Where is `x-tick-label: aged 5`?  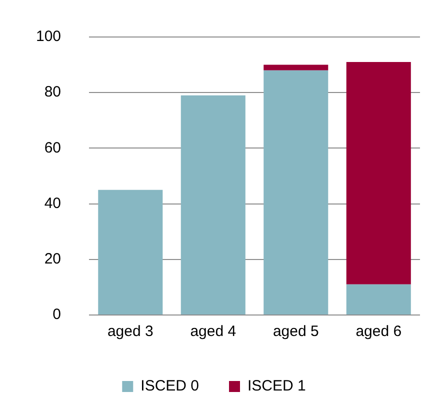 x-tick-label: aged 5 is located at coordinates (295, 331).